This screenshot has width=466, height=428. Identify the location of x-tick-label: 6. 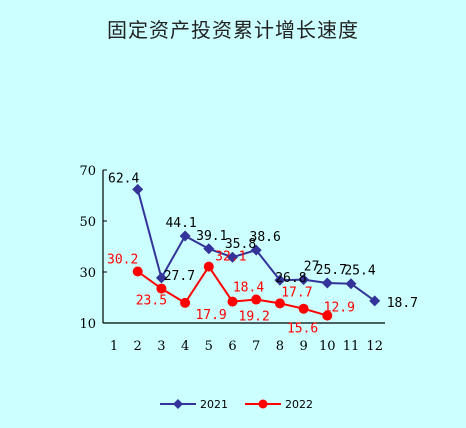
(232, 346).